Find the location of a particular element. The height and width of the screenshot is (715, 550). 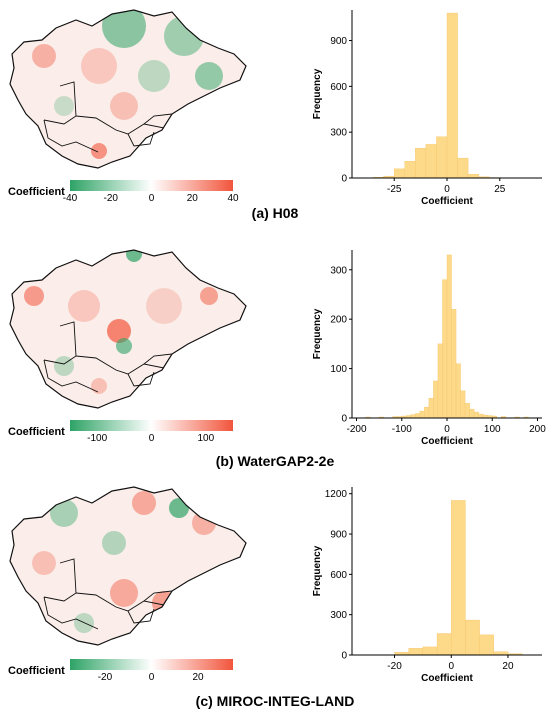

colorbar-label-a: Coefficient is located at coordinates (36, 192).